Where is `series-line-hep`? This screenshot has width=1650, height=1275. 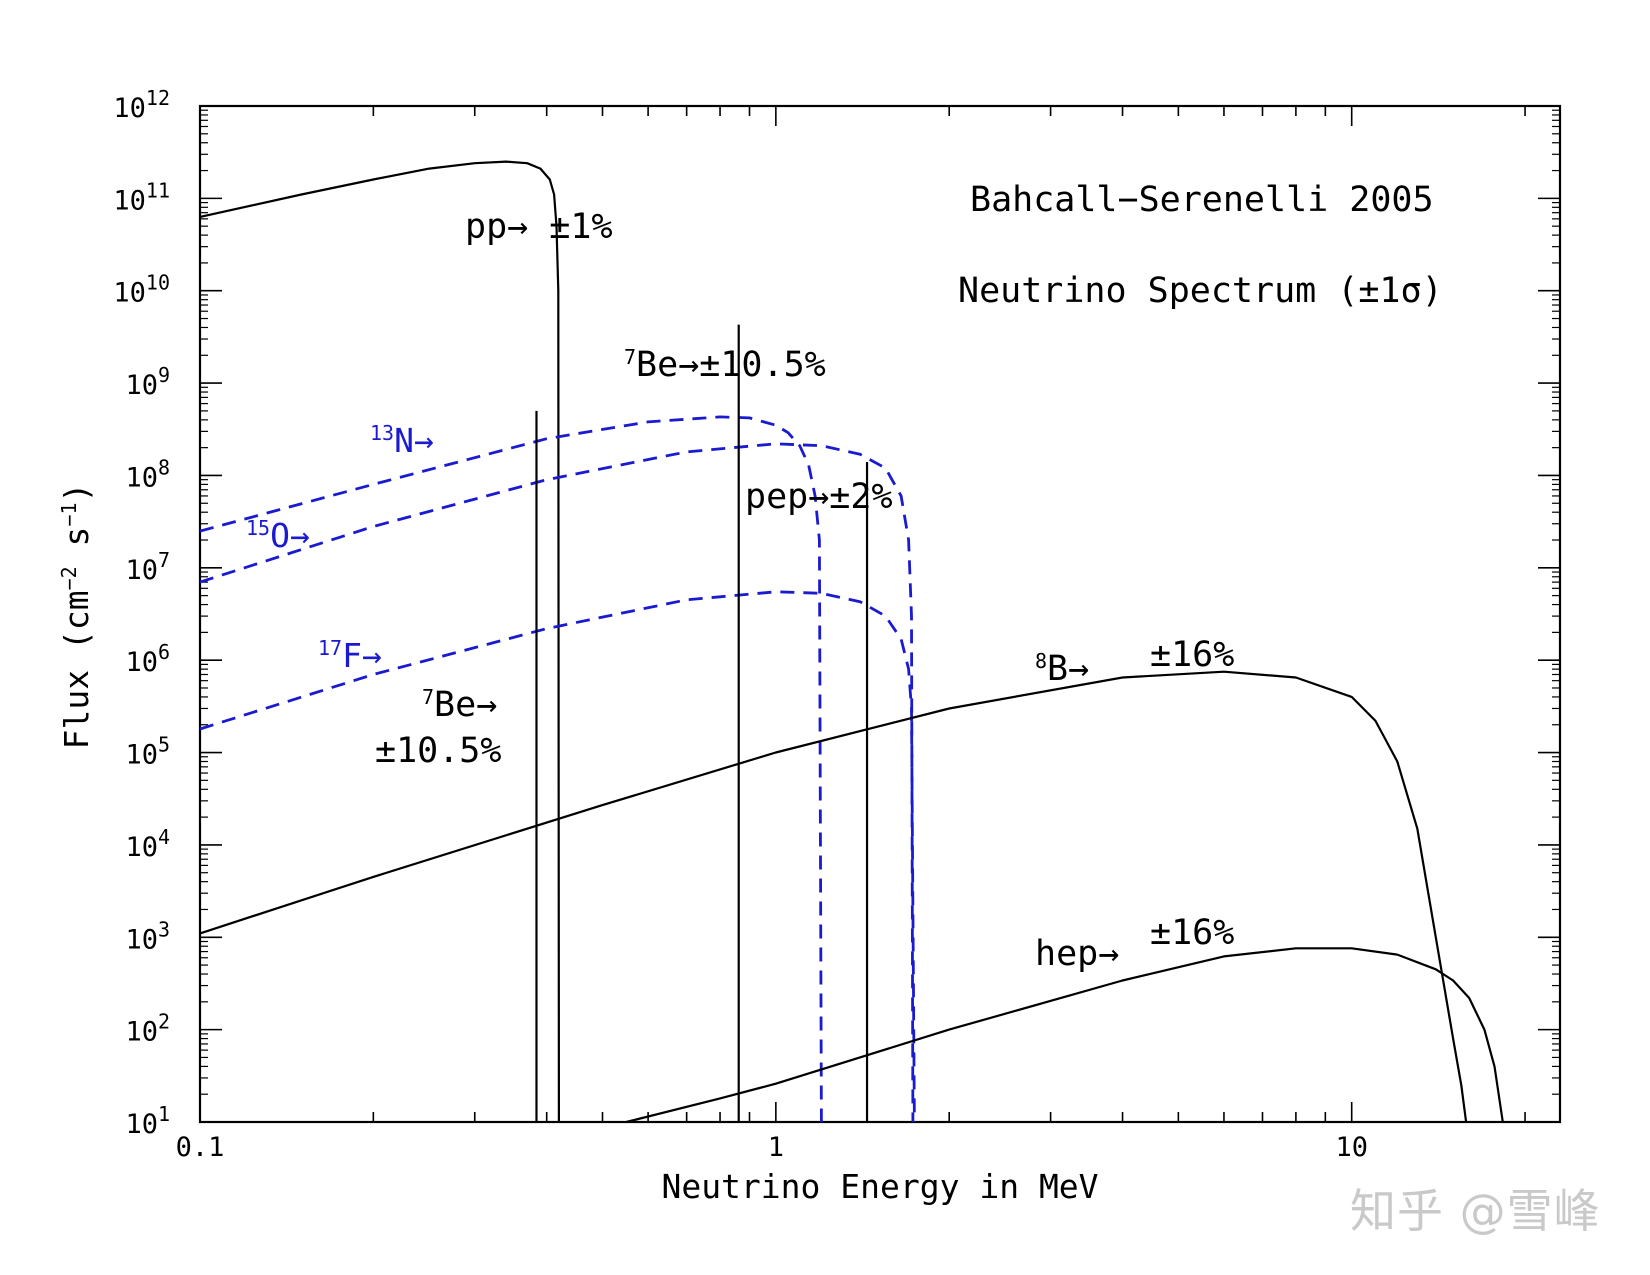
series-line-hep is located at coordinates (1065, 1035).